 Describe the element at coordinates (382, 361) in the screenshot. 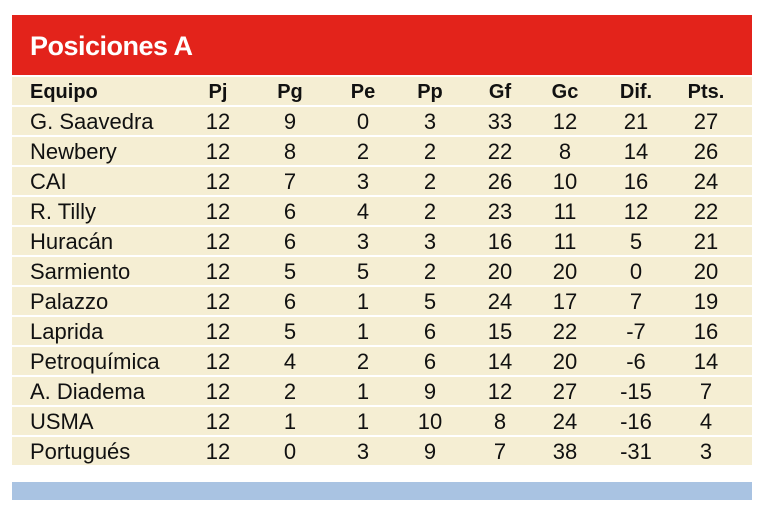

I see `table-row: Petroquímica 12 4 2 6 14 20 -6 14` at that location.